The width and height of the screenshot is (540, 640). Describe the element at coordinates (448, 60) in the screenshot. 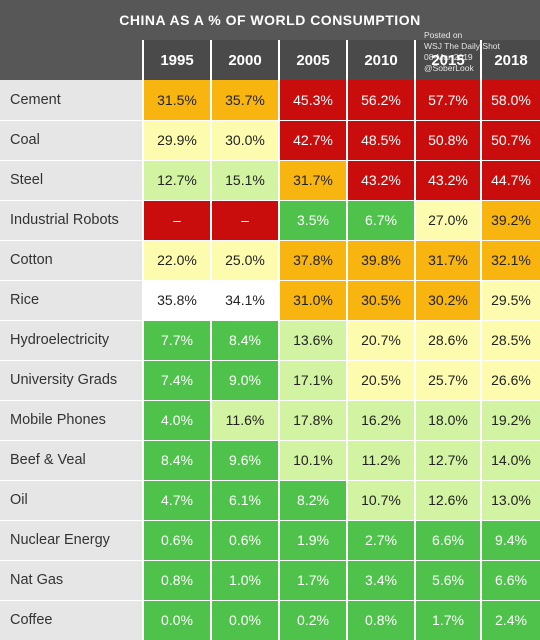

I see `column-header: 2015` at that location.